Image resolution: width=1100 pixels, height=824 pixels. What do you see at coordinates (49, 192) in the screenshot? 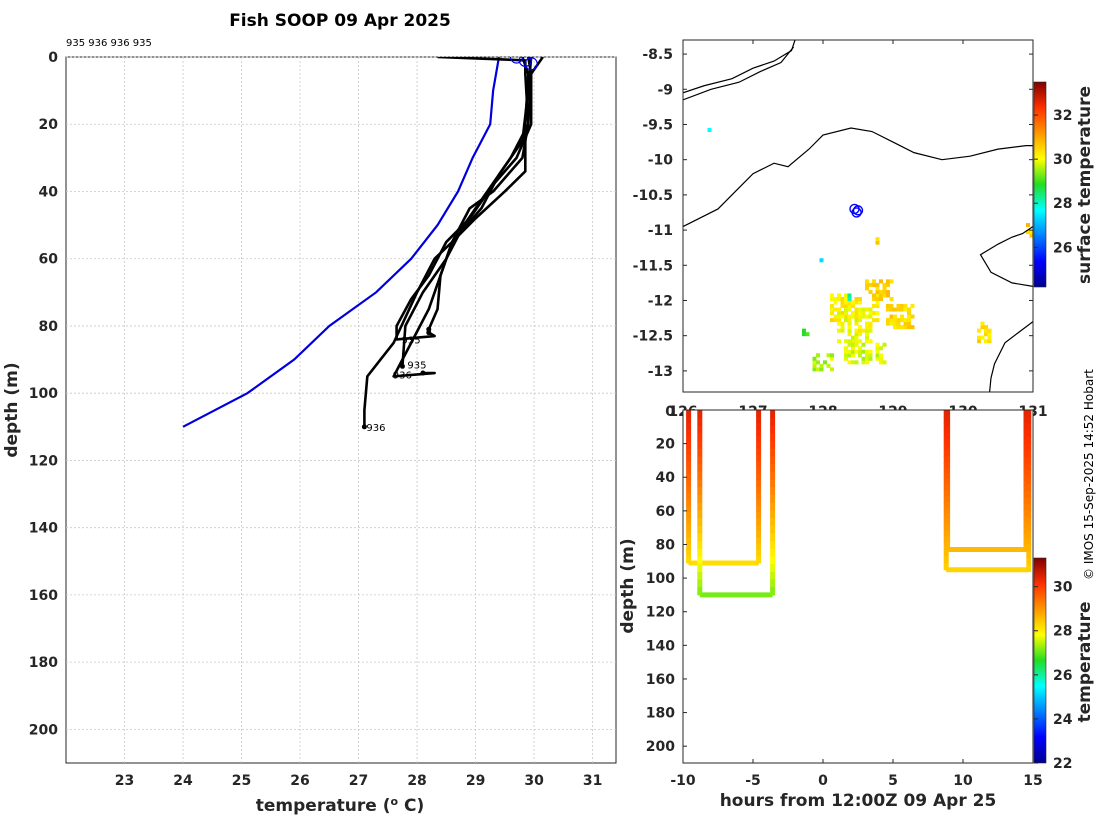
I see `profile-y-tick-label: 40` at bounding box center [49, 192].